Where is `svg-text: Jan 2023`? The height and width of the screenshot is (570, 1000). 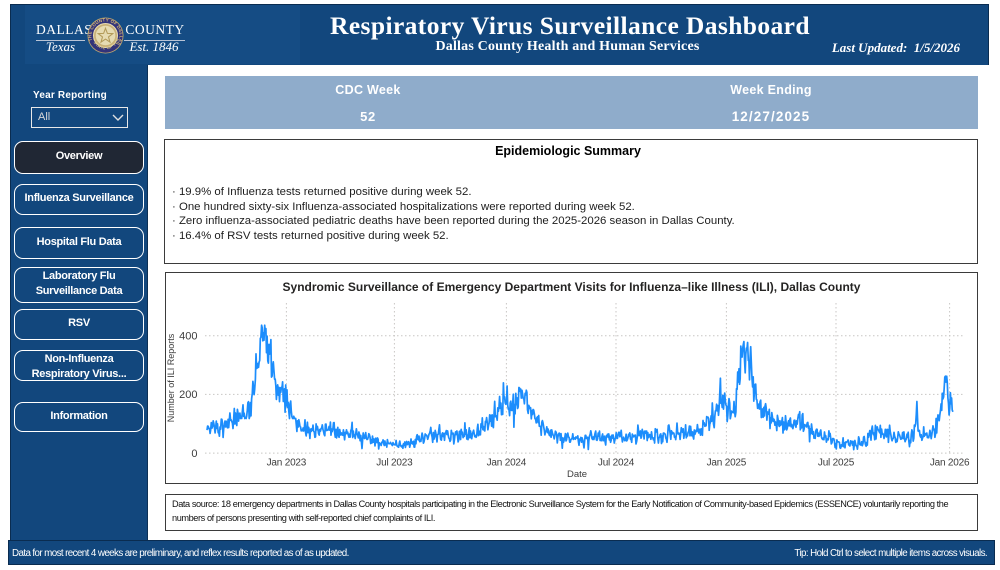 svg-text: Jan 2023 is located at coordinates (287, 463).